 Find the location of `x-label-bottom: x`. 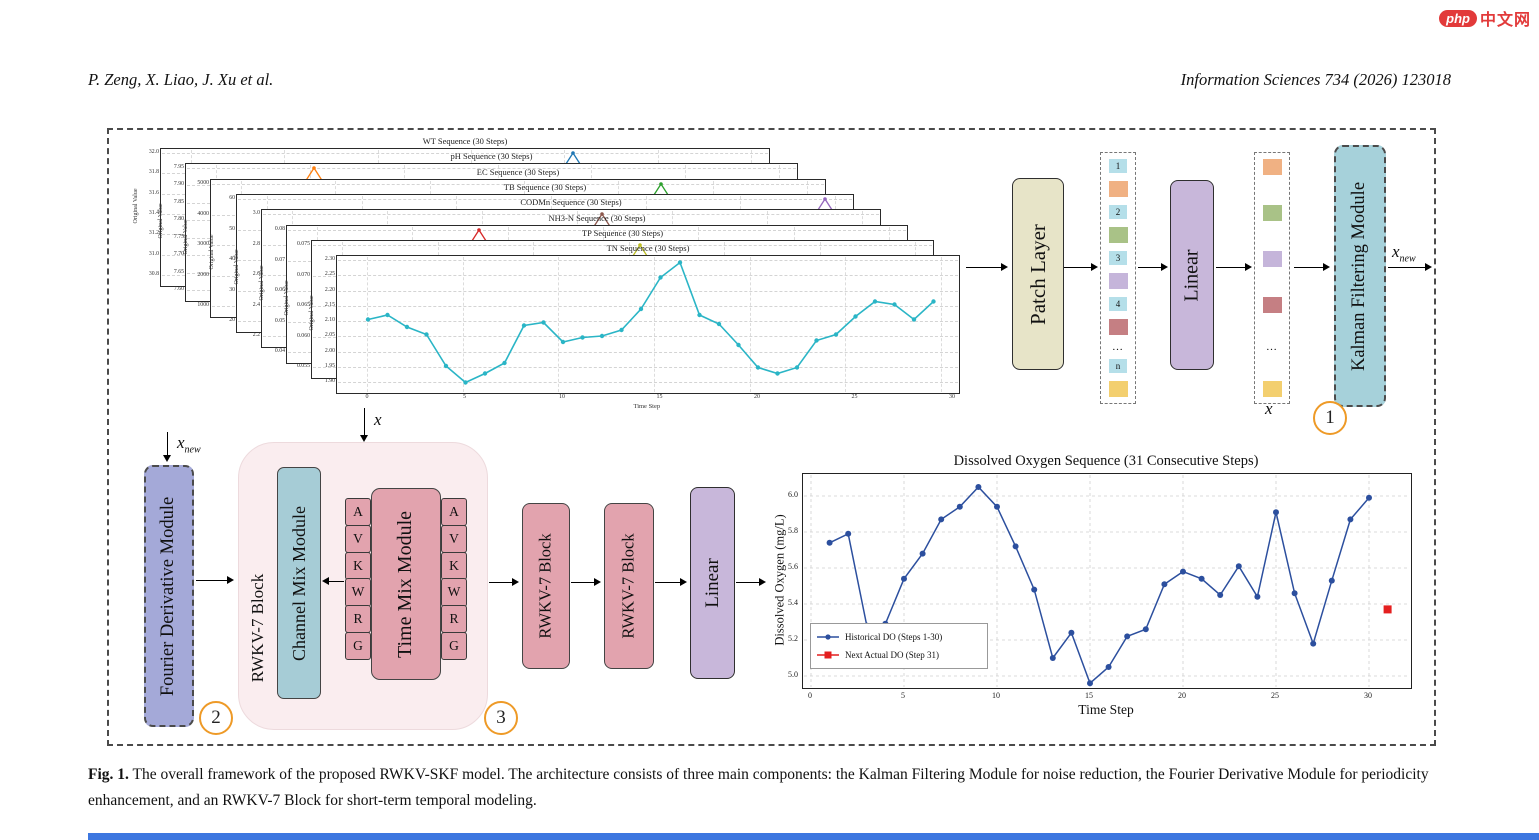

x-label-bottom: x is located at coordinates (378, 419).